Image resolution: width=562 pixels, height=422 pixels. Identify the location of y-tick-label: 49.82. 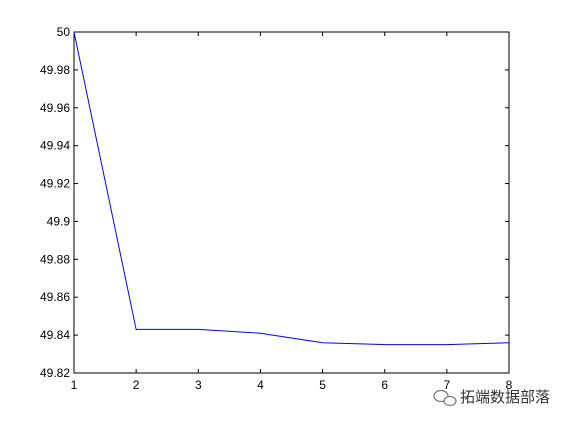
(55, 373).